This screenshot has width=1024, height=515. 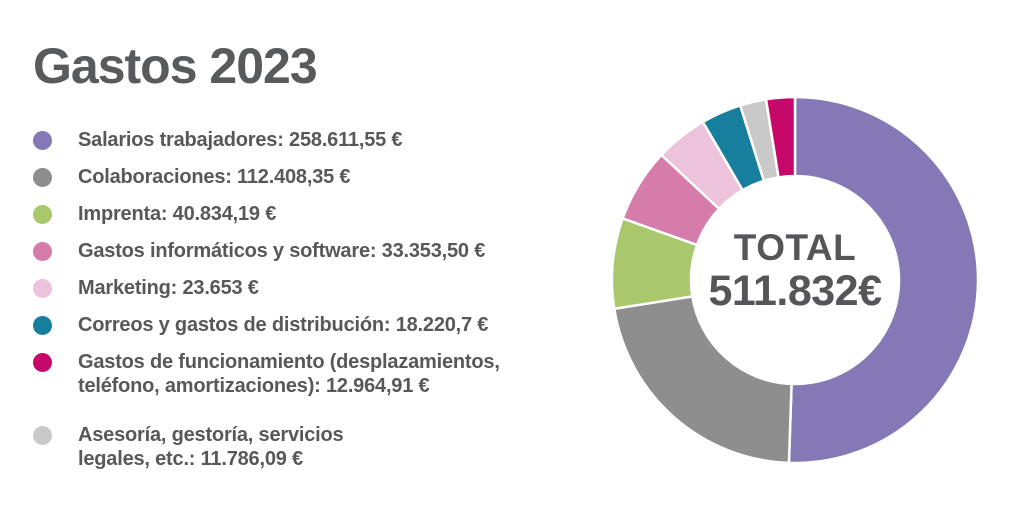 I want to click on legend-label: Marketing: 23.653 €, so click(x=168, y=288).